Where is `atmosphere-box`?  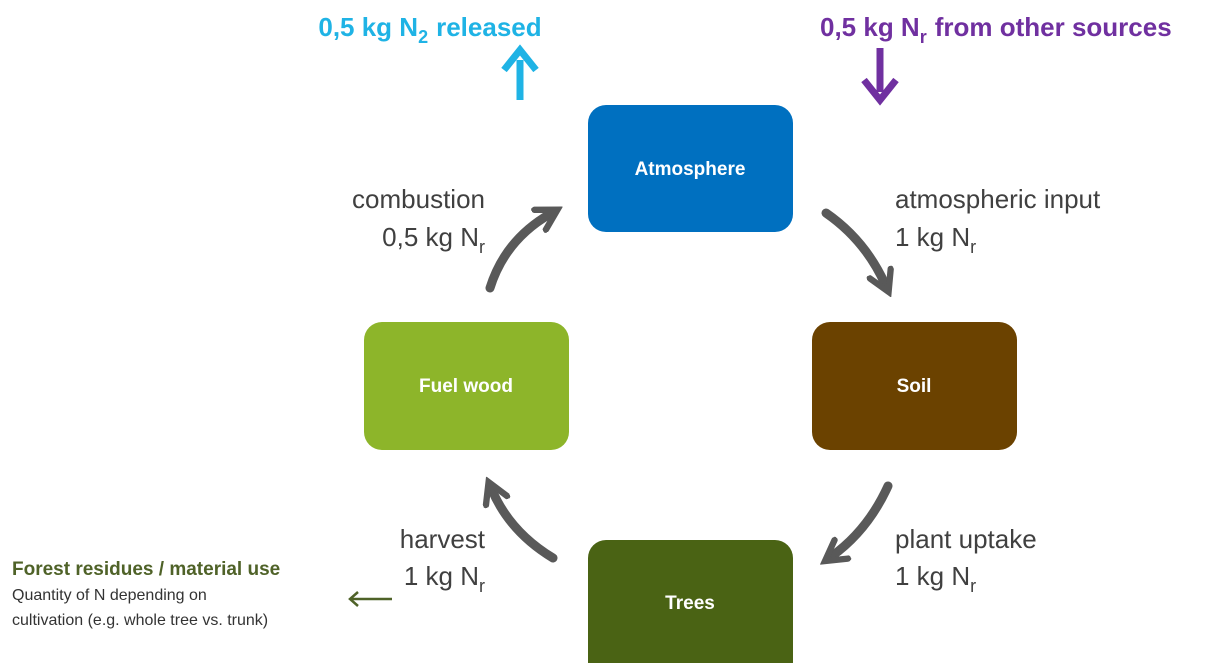 atmosphere-box is located at coordinates (690, 168).